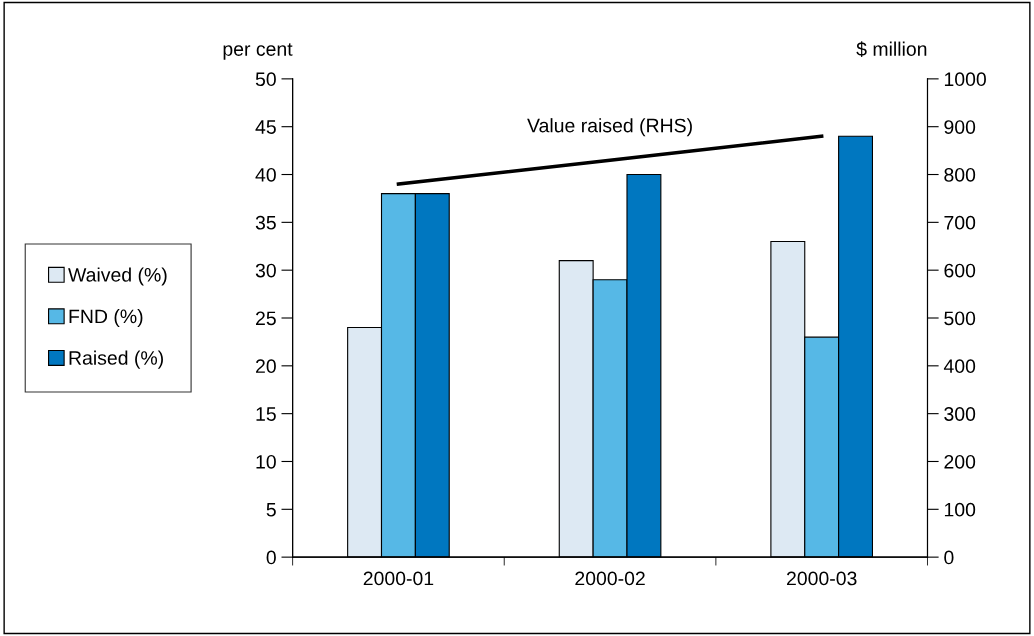 The height and width of the screenshot is (636, 1034). I want to click on y2-tick-label: 500, so click(960, 318).